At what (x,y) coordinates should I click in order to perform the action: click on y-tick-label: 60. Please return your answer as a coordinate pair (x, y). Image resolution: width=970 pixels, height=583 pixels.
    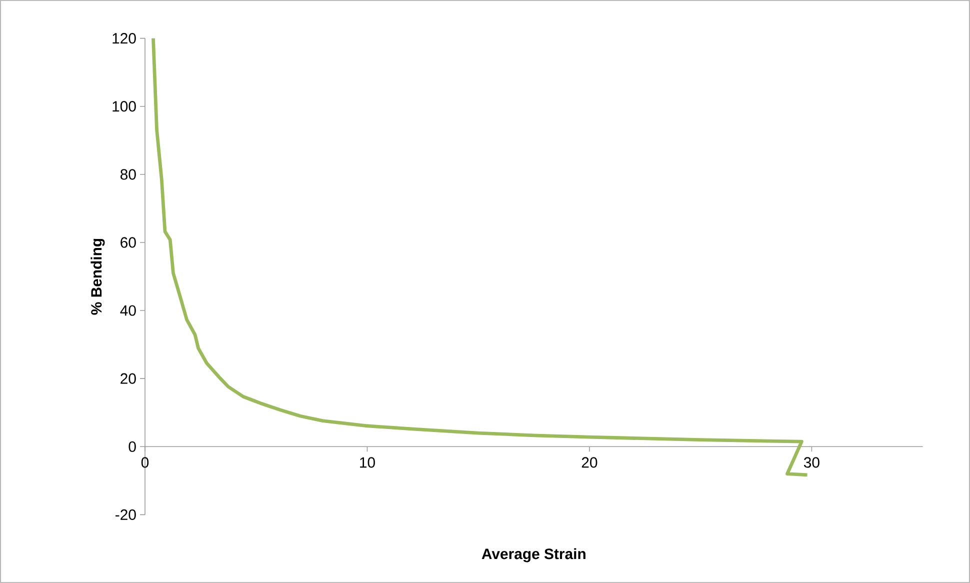
    Looking at the image, I should click on (128, 242).